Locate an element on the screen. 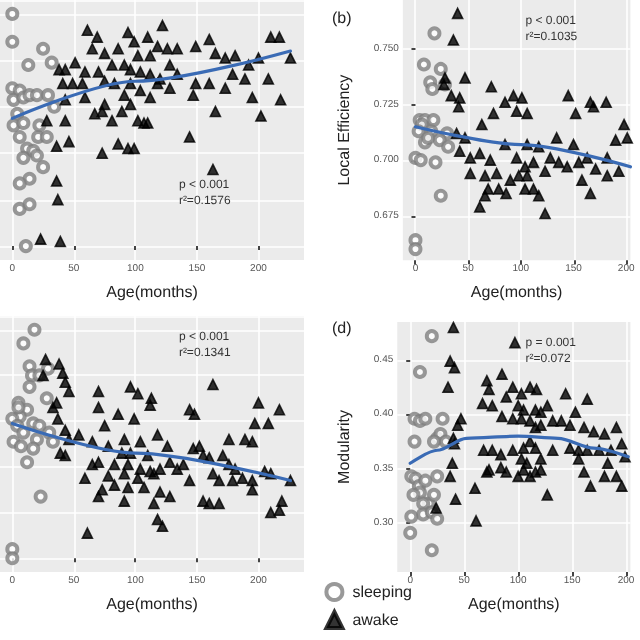  legend-label: sleeping is located at coordinates (382, 592).